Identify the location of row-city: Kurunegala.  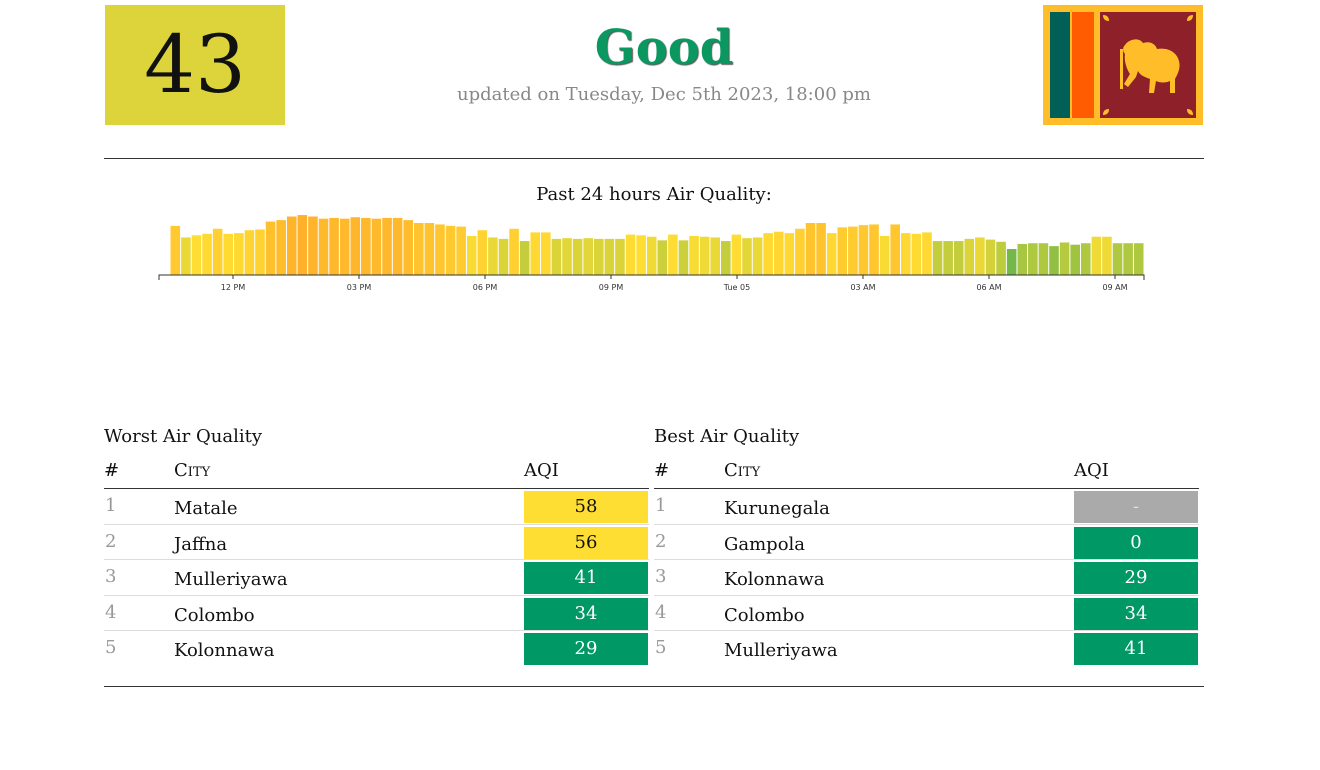
(777, 508).